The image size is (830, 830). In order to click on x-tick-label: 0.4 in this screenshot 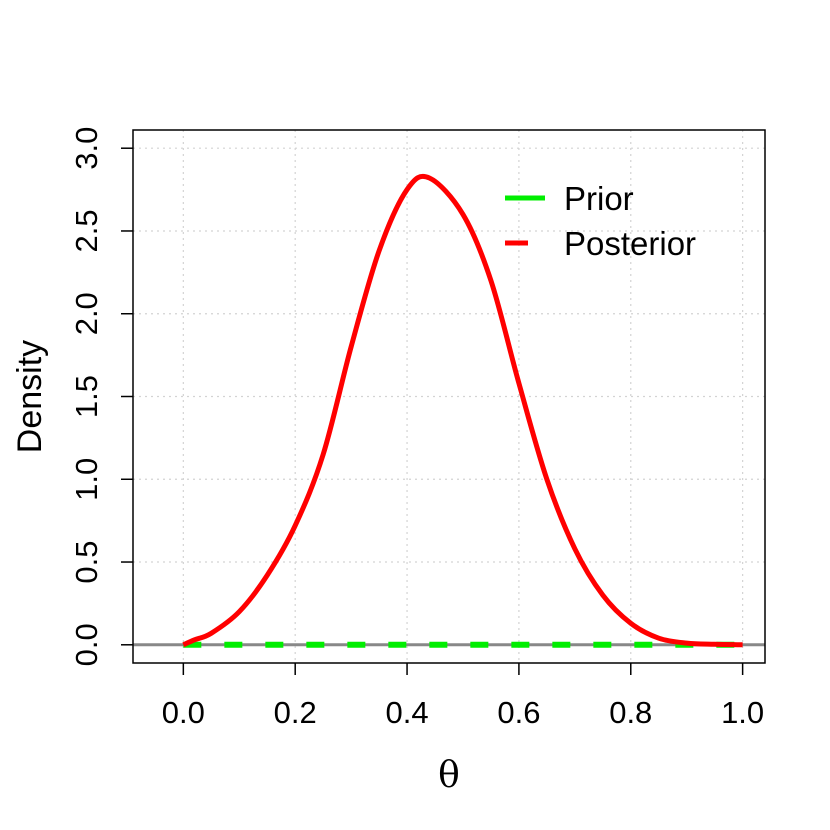, I will do `click(406, 712)`.